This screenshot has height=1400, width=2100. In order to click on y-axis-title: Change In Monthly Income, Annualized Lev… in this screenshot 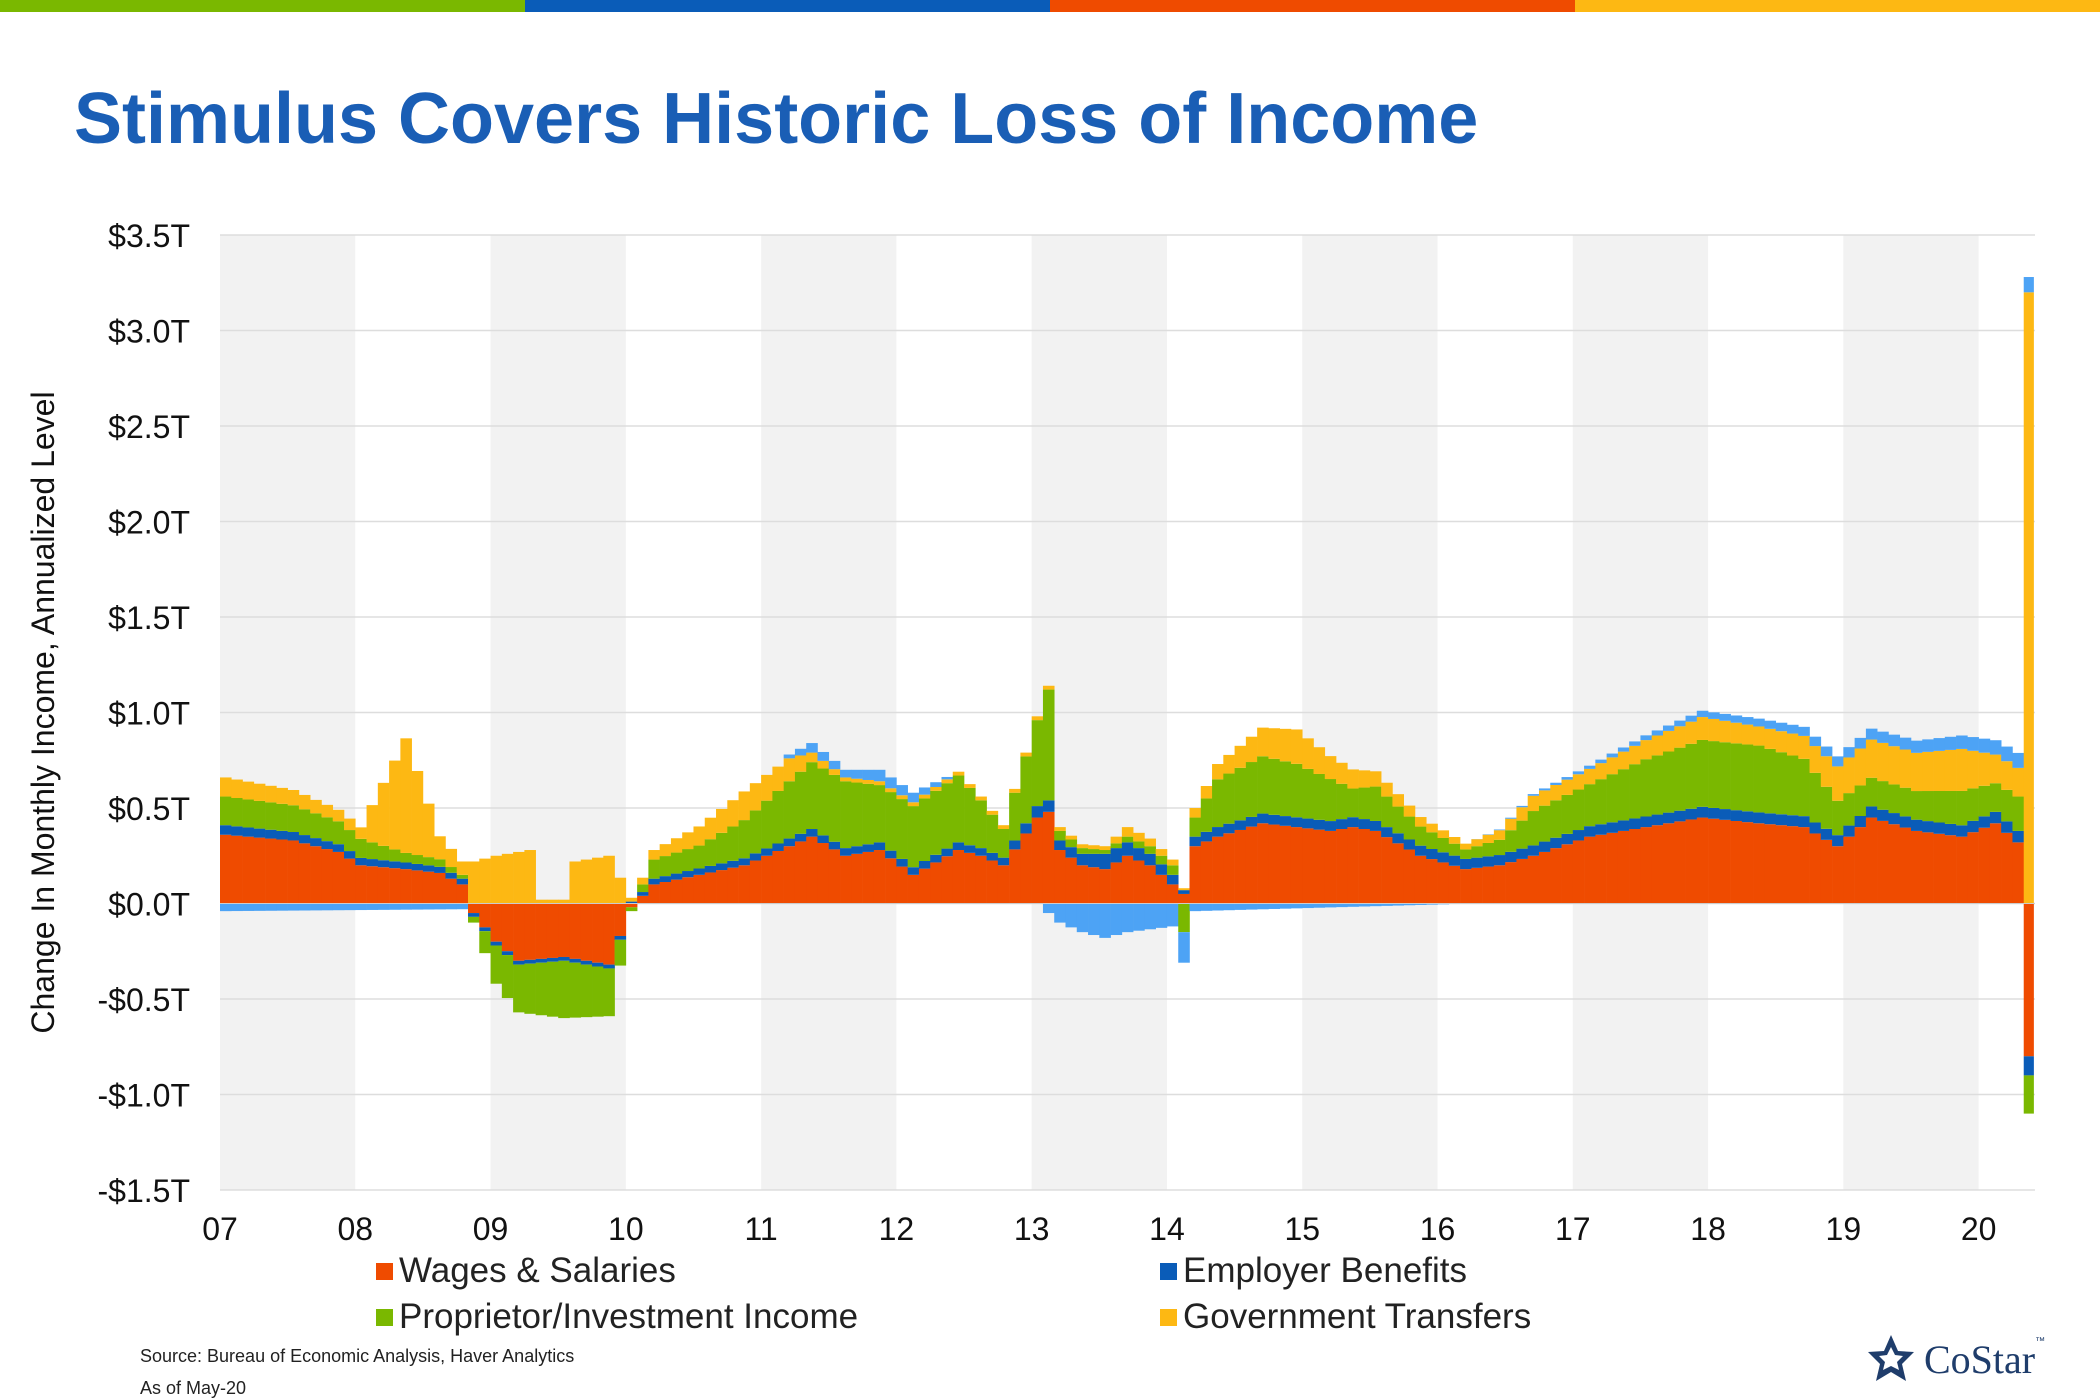, I will do `click(43, 712)`.